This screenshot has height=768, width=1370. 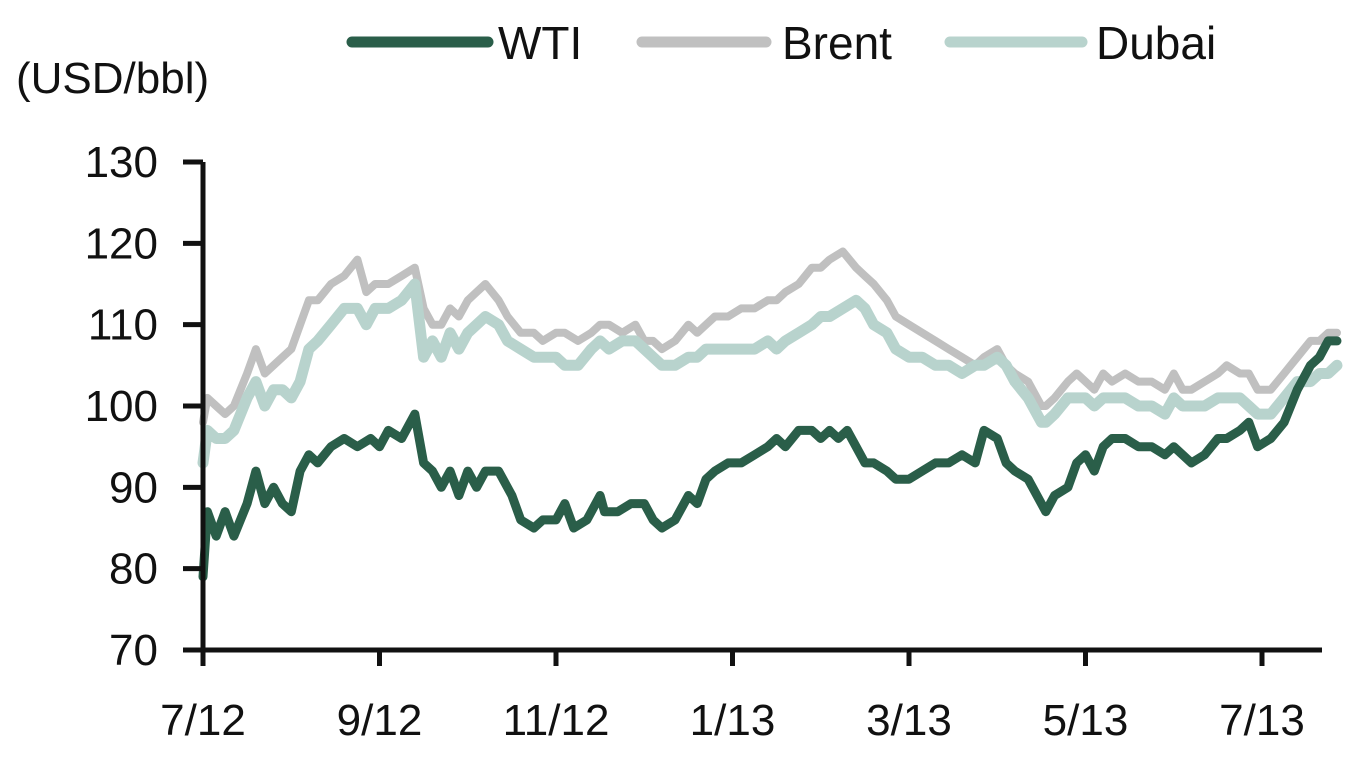 I want to click on legend: WTI Brent Dubai, so click(x=781, y=43).